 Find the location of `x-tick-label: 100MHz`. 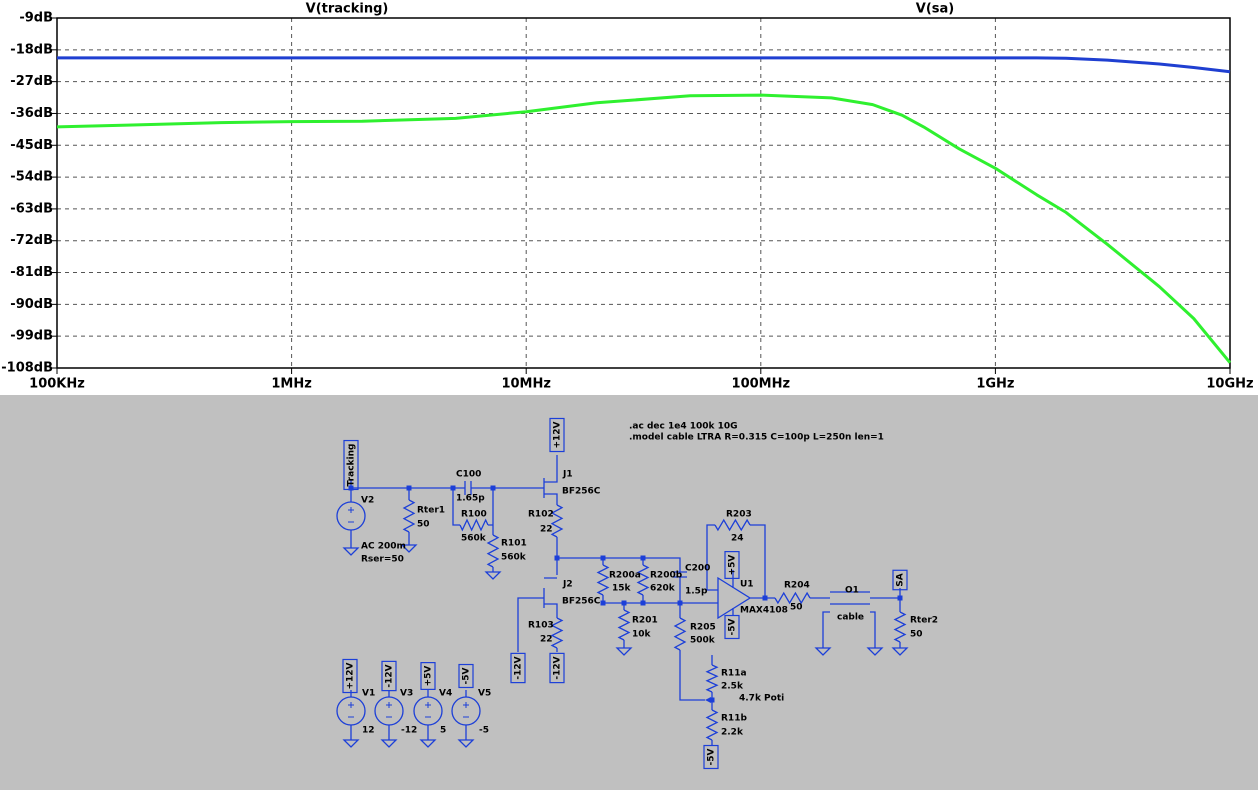

x-tick-label: 100MHz is located at coordinates (761, 384).